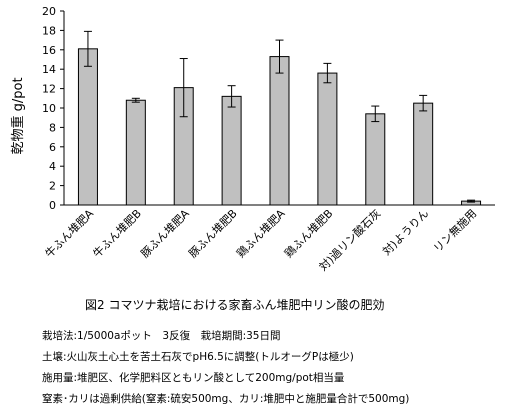 The width and height of the screenshot is (508, 415). Describe the element at coordinates (165, 234) in the screenshot. I see `x-category-label: 豚ふん堆肥A` at that location.